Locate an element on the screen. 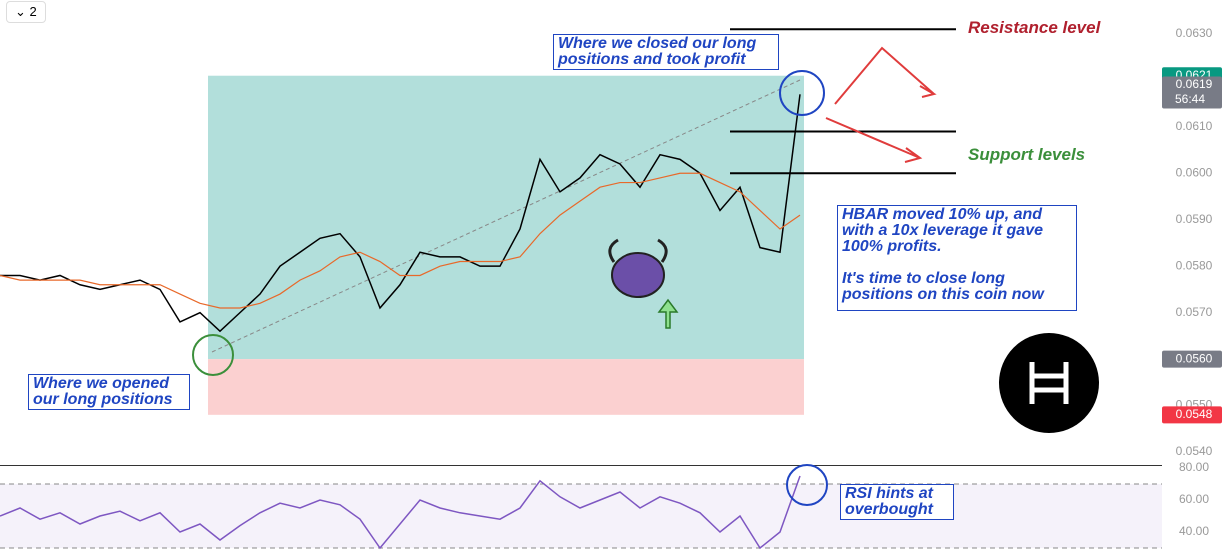  stop-zone is located at coordinates (506, 387).